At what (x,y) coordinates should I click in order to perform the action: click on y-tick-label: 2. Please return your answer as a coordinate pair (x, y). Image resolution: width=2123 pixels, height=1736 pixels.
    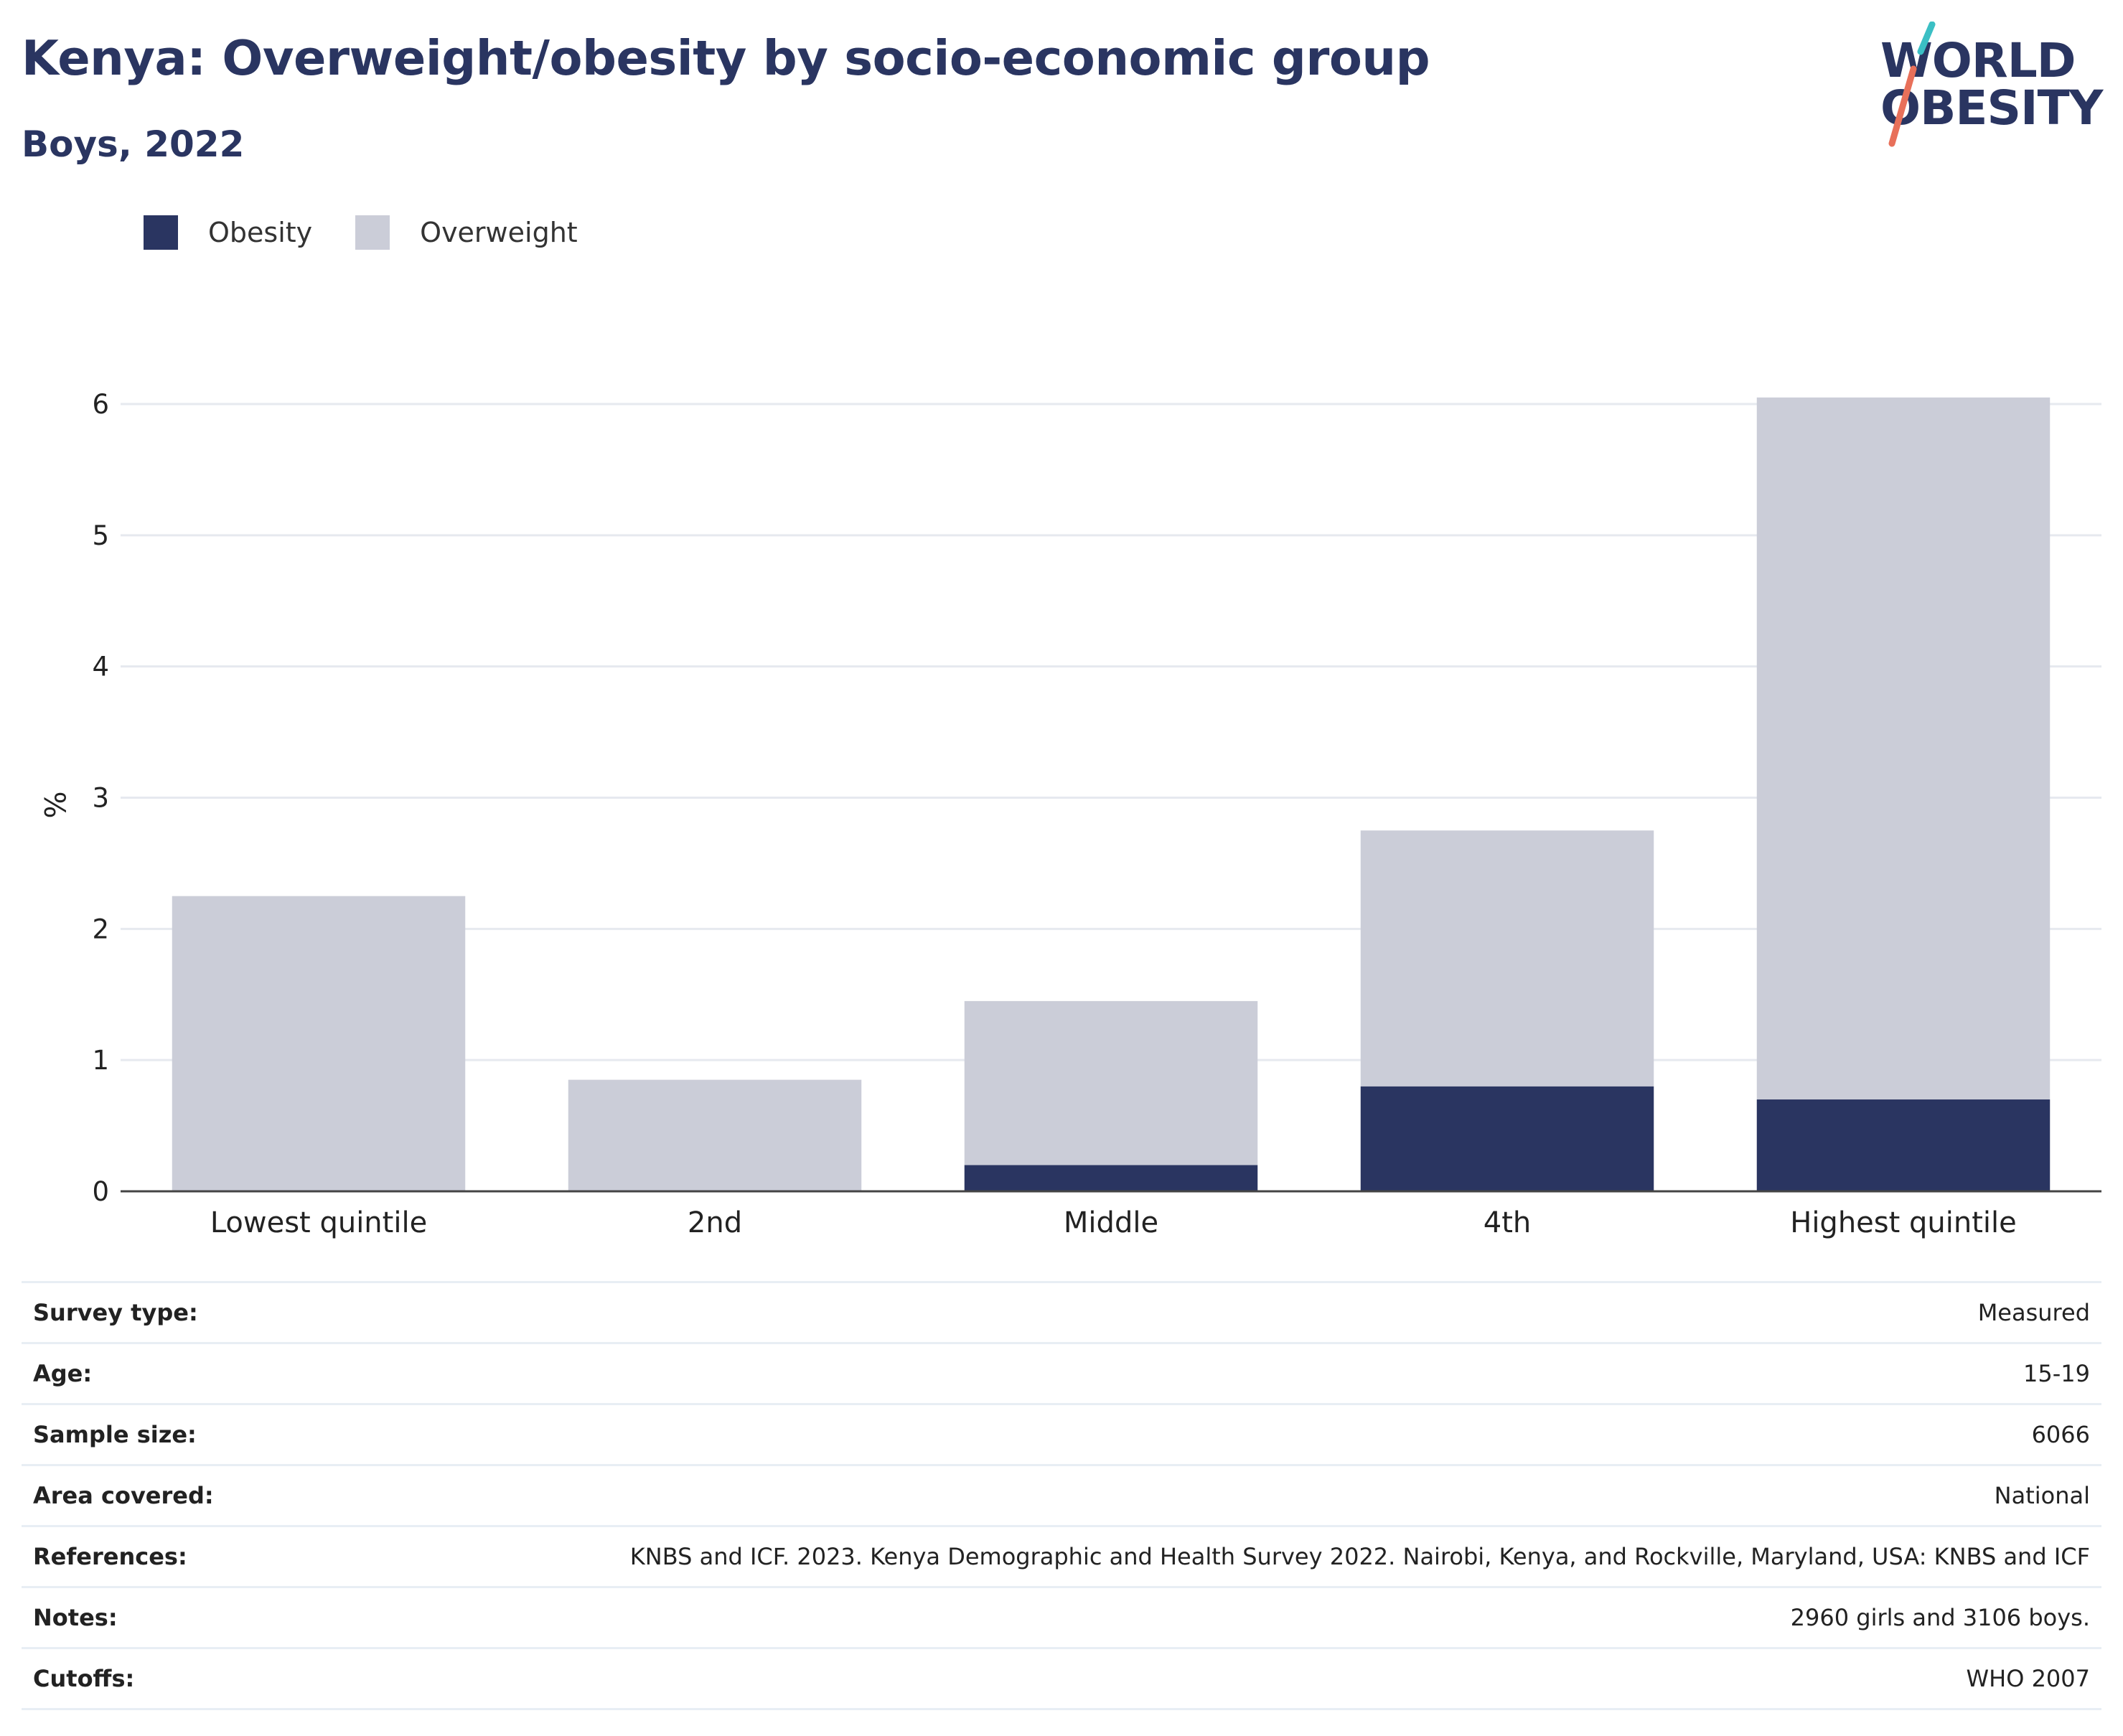
    Looking at the image, I should click on (100, 929).